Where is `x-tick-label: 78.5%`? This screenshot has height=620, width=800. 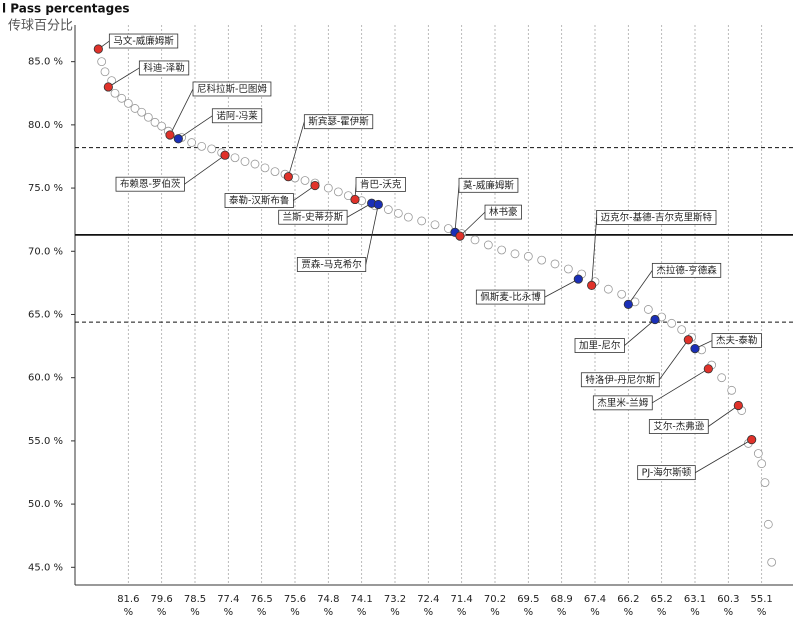 x-tick-label: 78.5% is located at coordinates (195, 606).